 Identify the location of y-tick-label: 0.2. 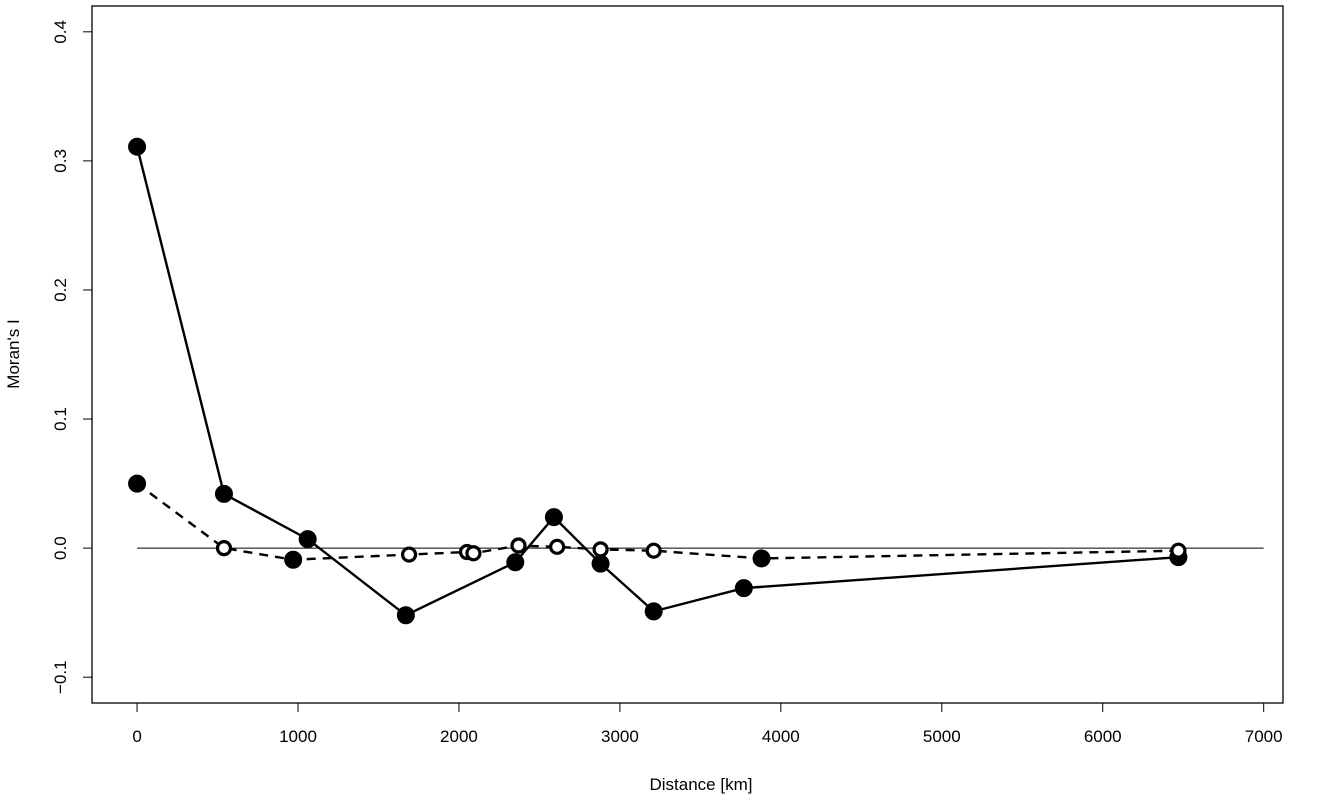
(60, 290).